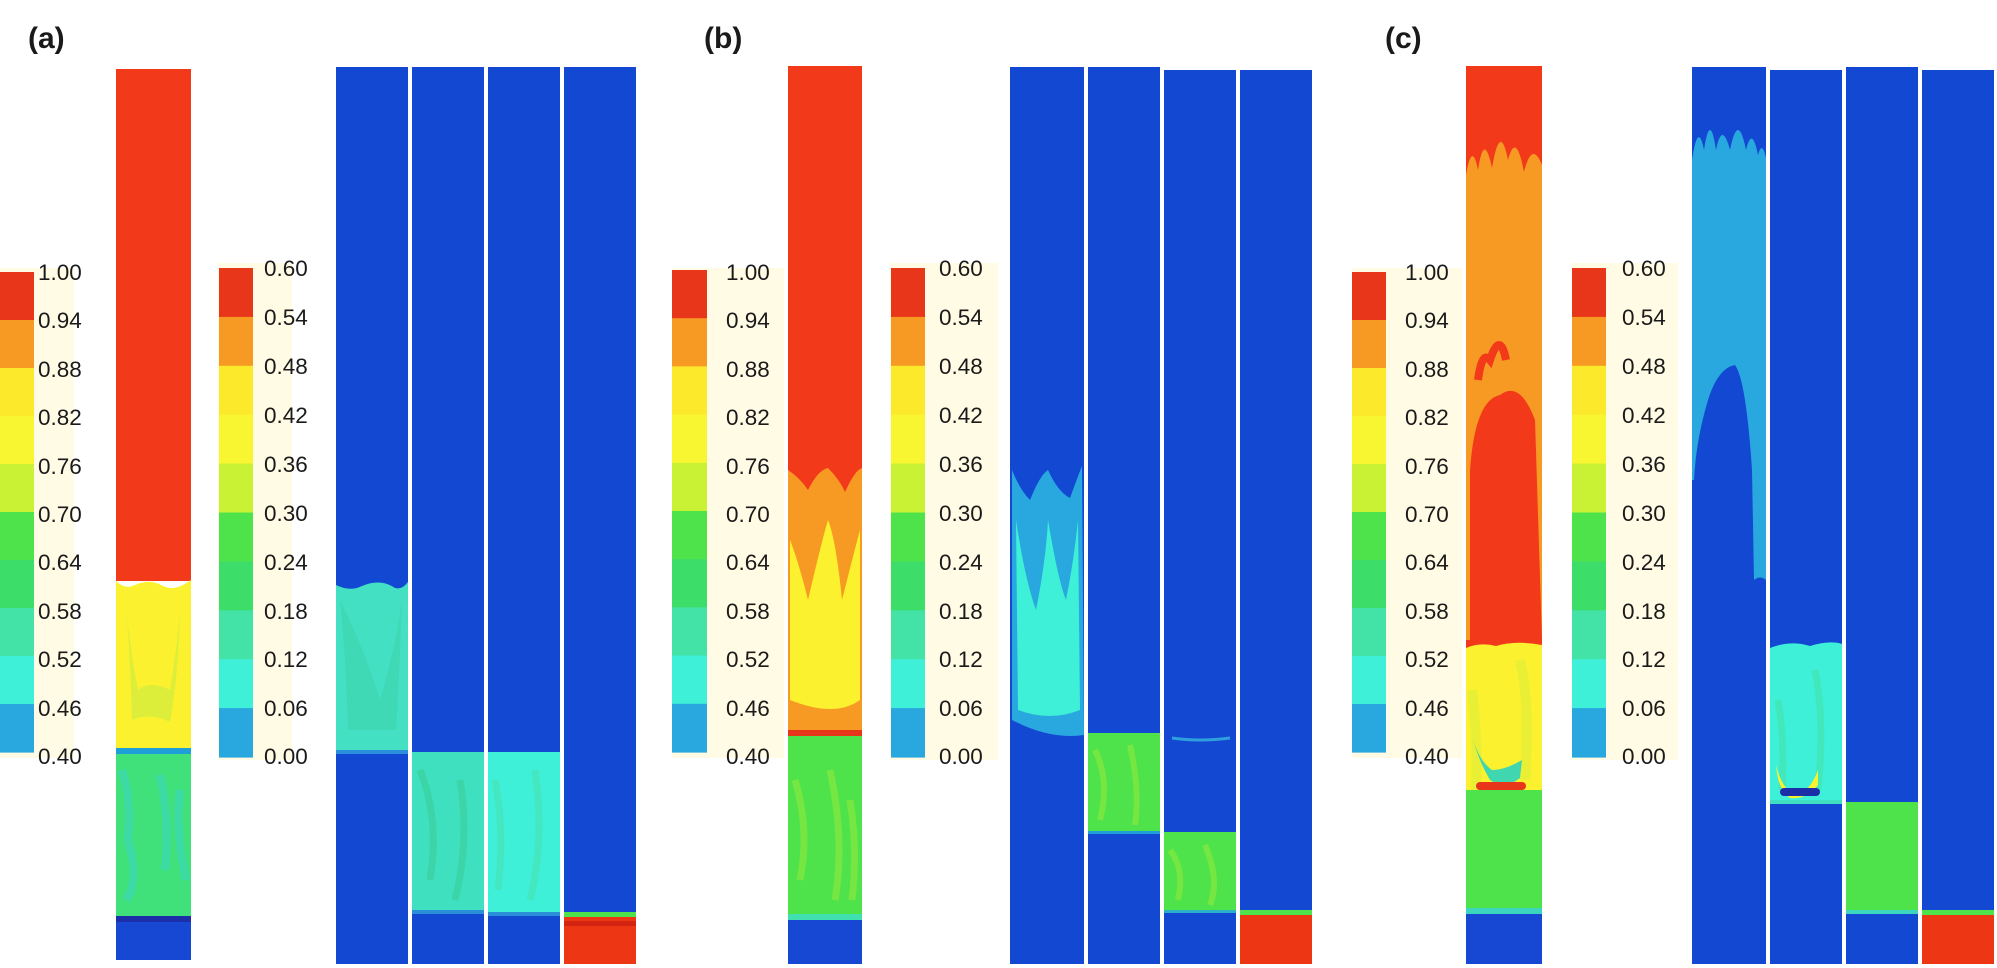 This screenshot has height=968, width=1997. Describe the element at coordinates (1644, 464) in the screenshot. I see `tick-label: 0.36` at that location.